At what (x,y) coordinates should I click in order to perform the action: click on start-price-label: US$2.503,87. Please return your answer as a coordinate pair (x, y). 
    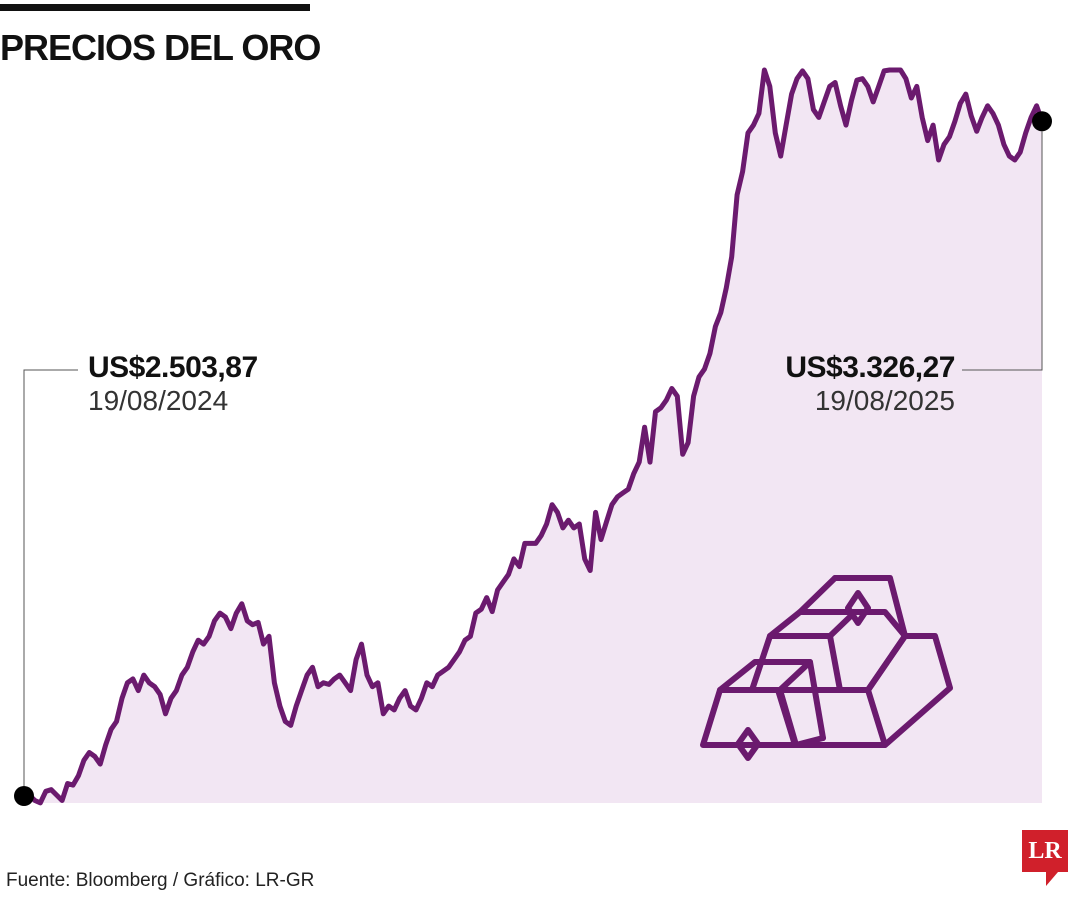
    Looking at the image, I should click on (173, 367).